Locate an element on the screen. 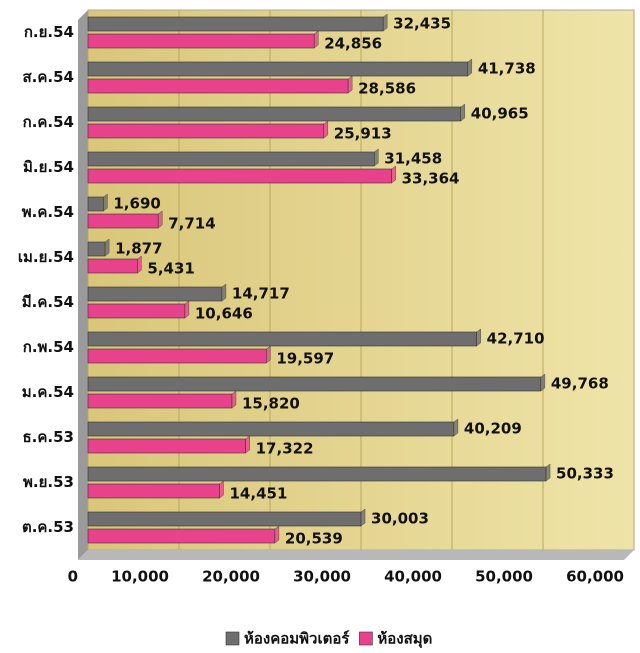 The width and height of the screenshot is (640, 653). y-tick-label: ก.ย.54 is located at coordinates (49, 32).